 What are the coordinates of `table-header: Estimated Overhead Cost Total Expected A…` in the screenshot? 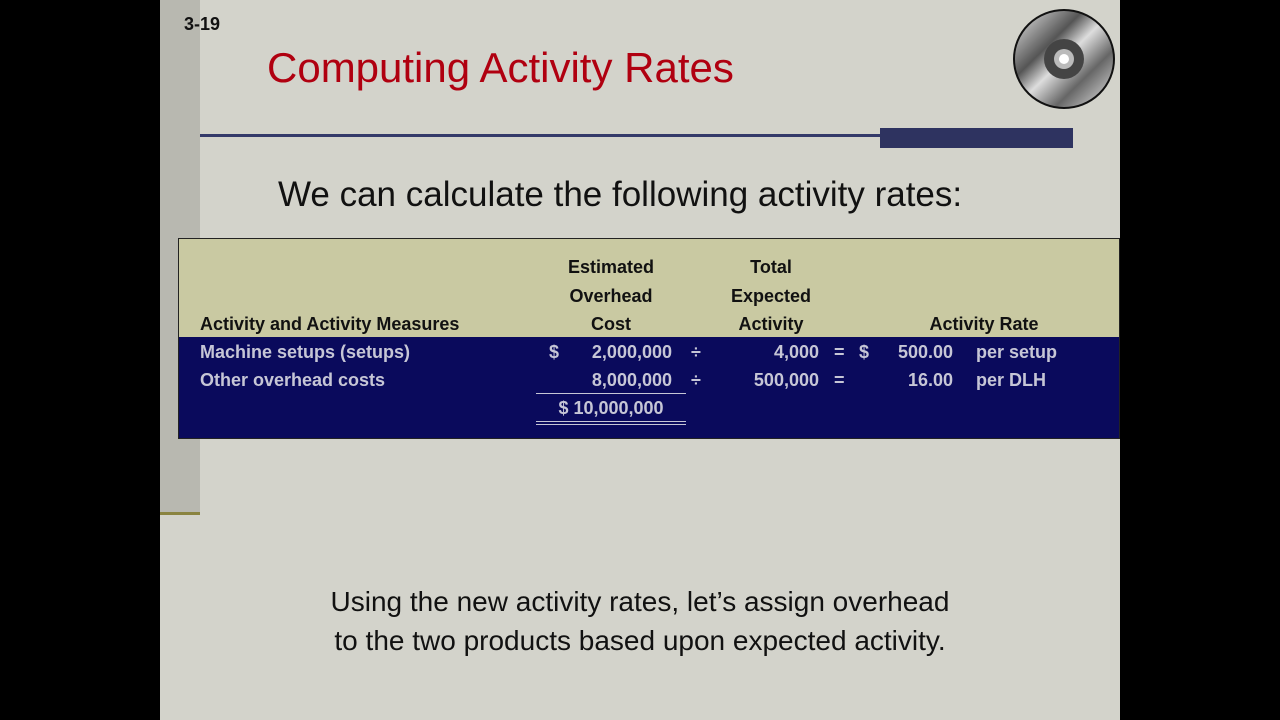 It's located at (649, 288).